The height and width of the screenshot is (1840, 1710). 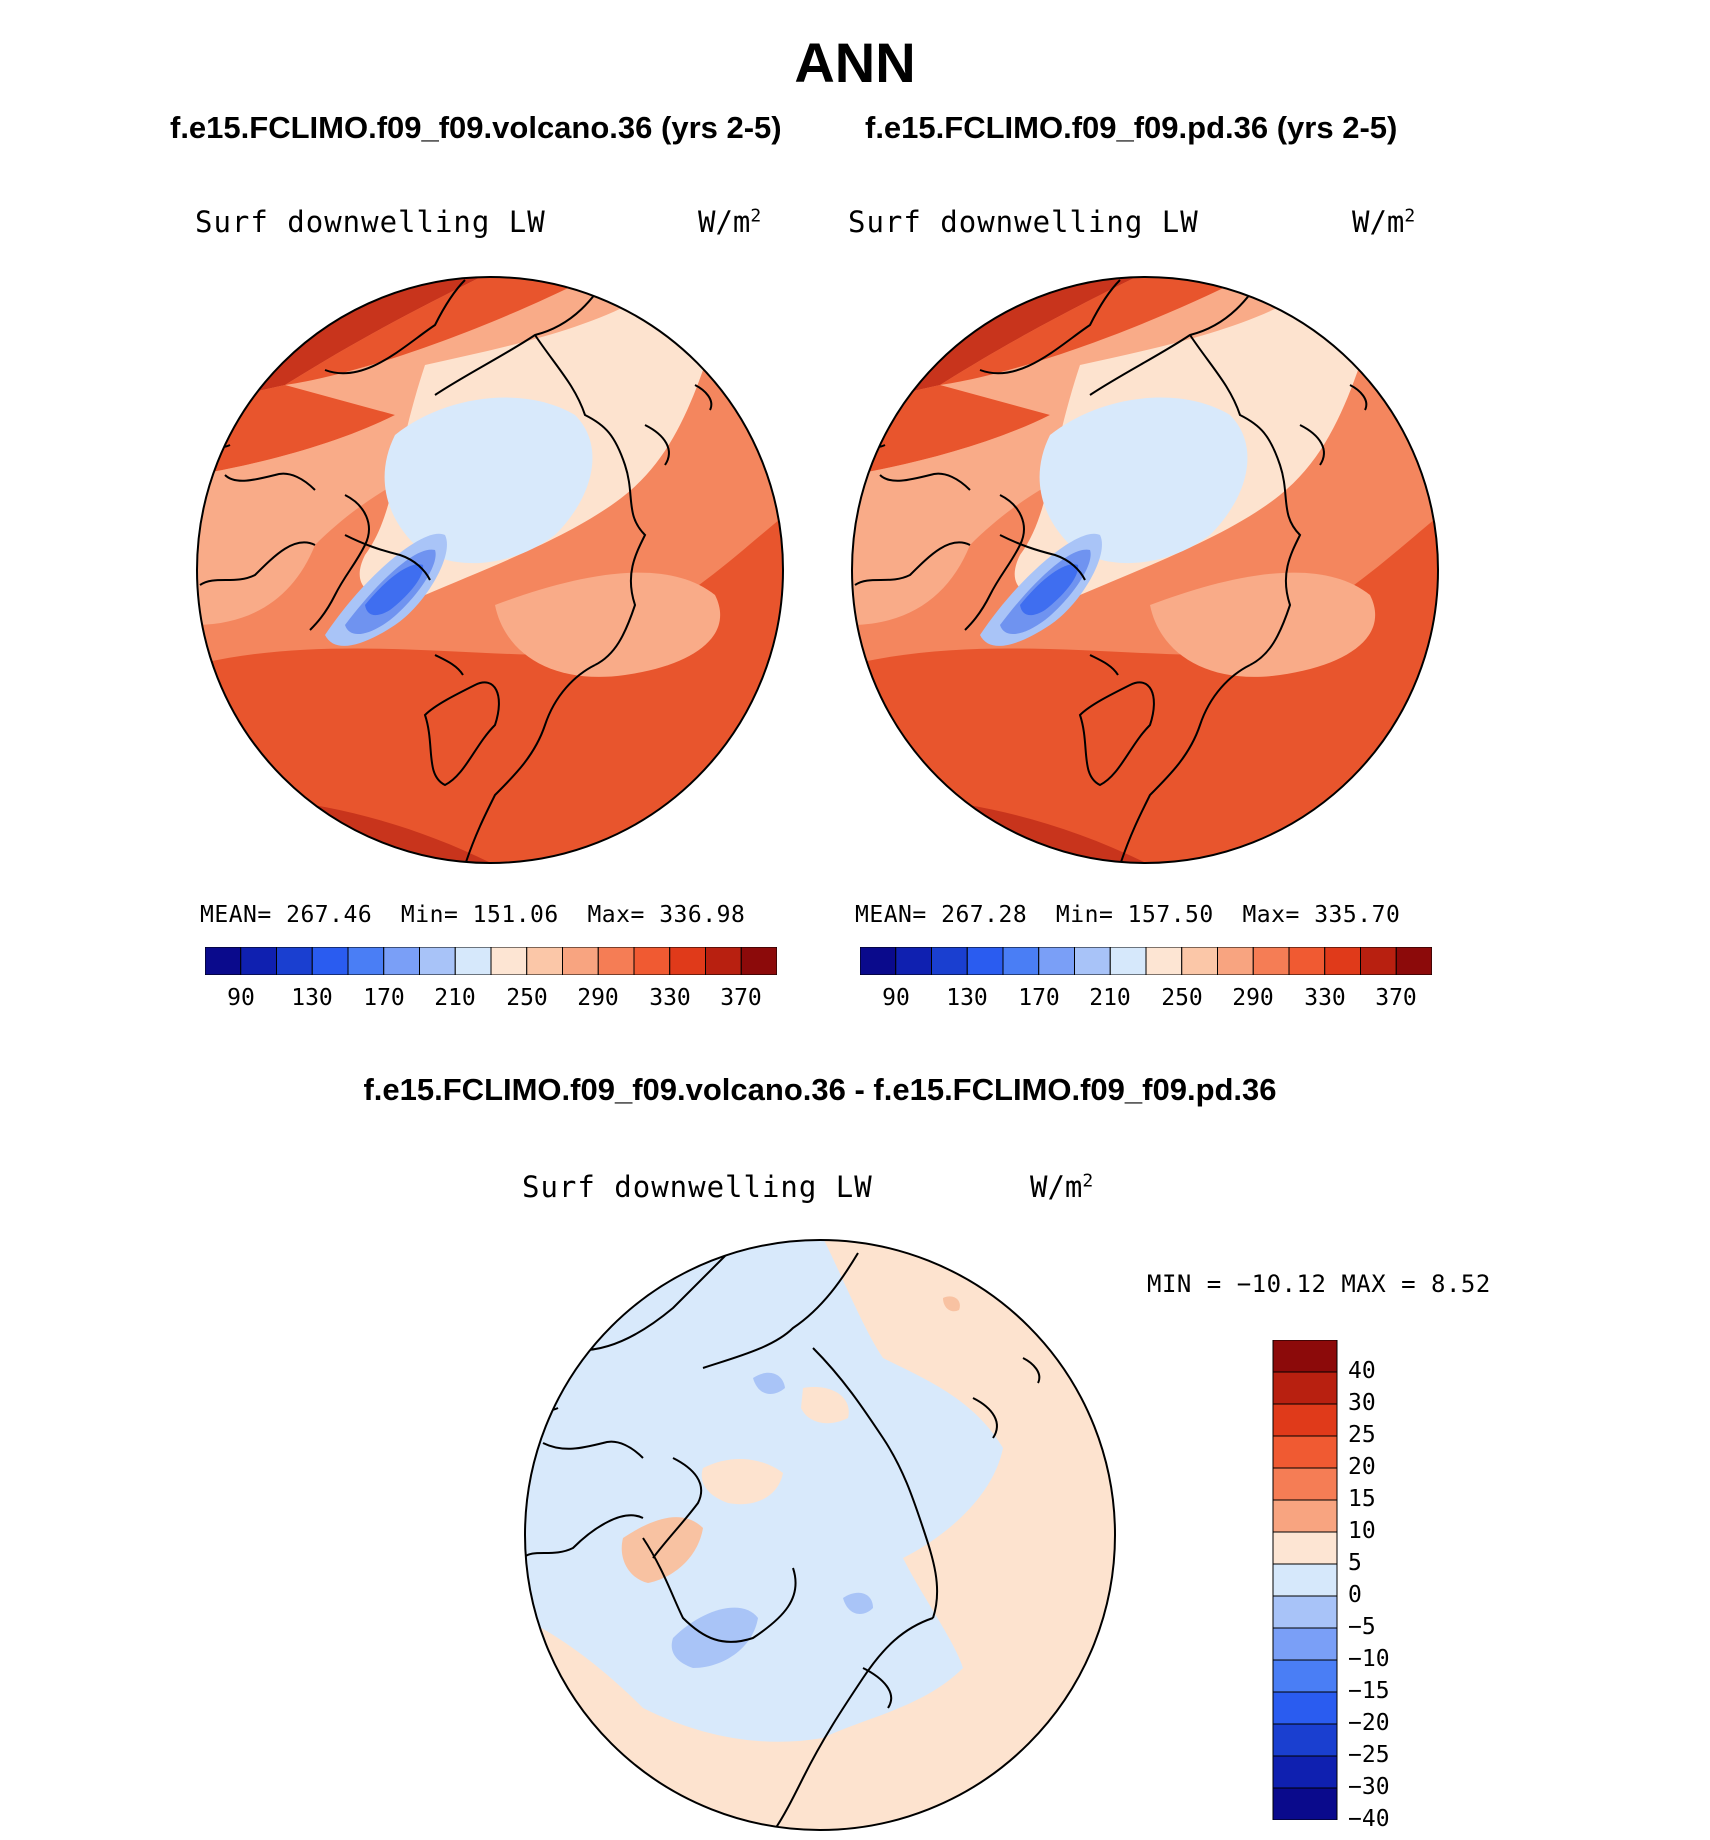 I want to click on colorbar-tick: 30, so click(x=1362, y=1403).